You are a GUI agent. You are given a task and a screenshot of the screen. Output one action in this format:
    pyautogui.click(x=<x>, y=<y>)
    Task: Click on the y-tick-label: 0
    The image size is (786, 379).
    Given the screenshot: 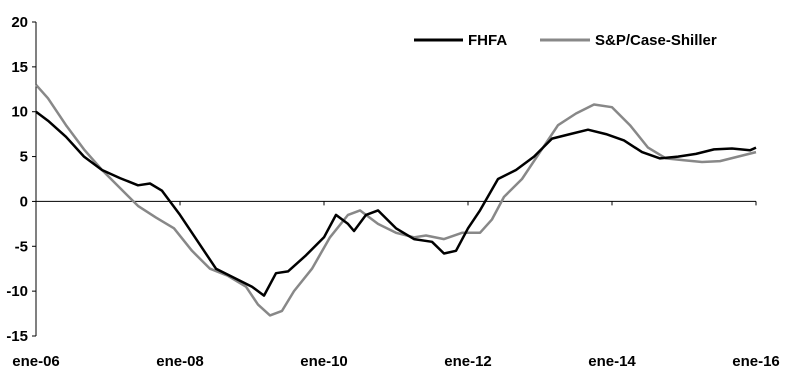 What is the action you would take?
    pyautogui.click(x=24, y=201)
    